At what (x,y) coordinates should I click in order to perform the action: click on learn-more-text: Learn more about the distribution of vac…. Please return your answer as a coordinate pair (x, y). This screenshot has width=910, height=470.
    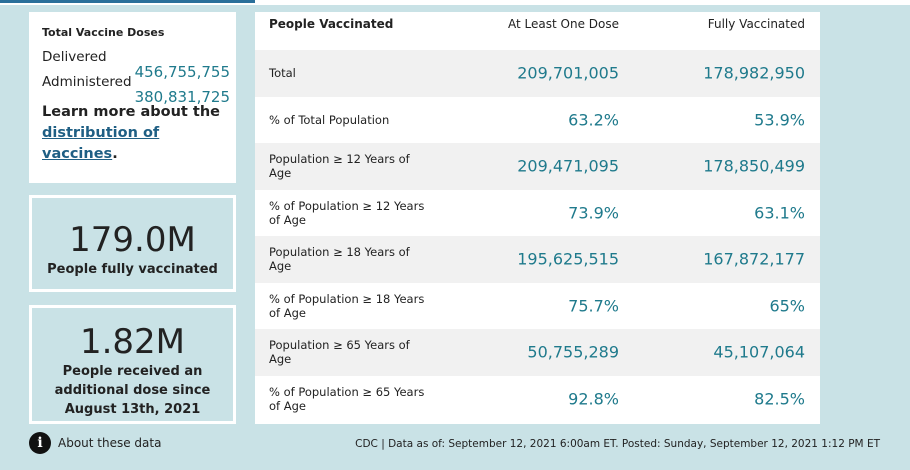
    Looking at the image, I should click on (139, 133).